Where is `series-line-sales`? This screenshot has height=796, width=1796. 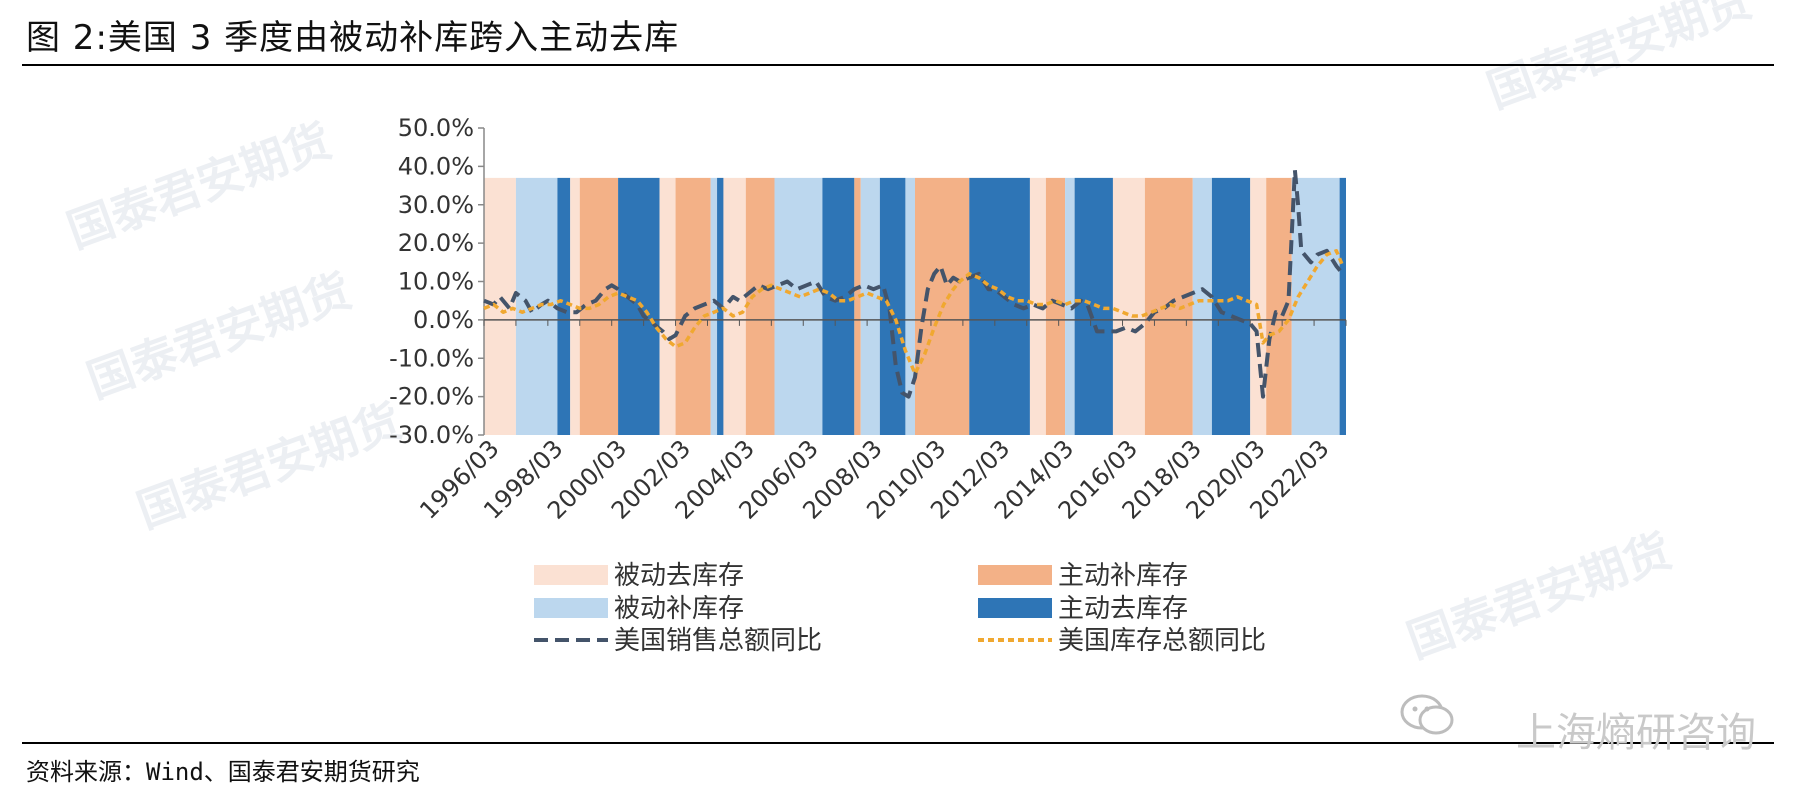
series-line-sales is located at coordinates (914, 283).